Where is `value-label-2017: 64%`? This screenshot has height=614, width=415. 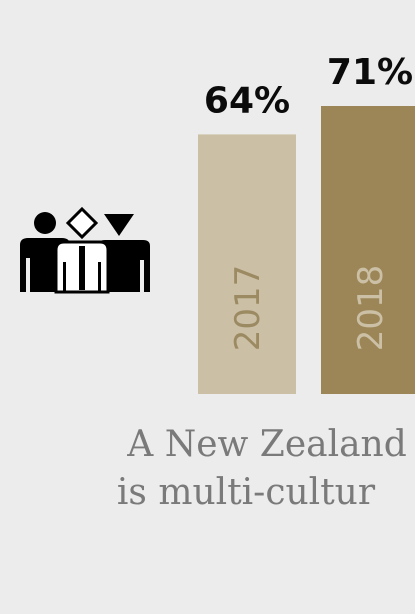 value-label-2017: 64% is located at coordinates (247, 100).